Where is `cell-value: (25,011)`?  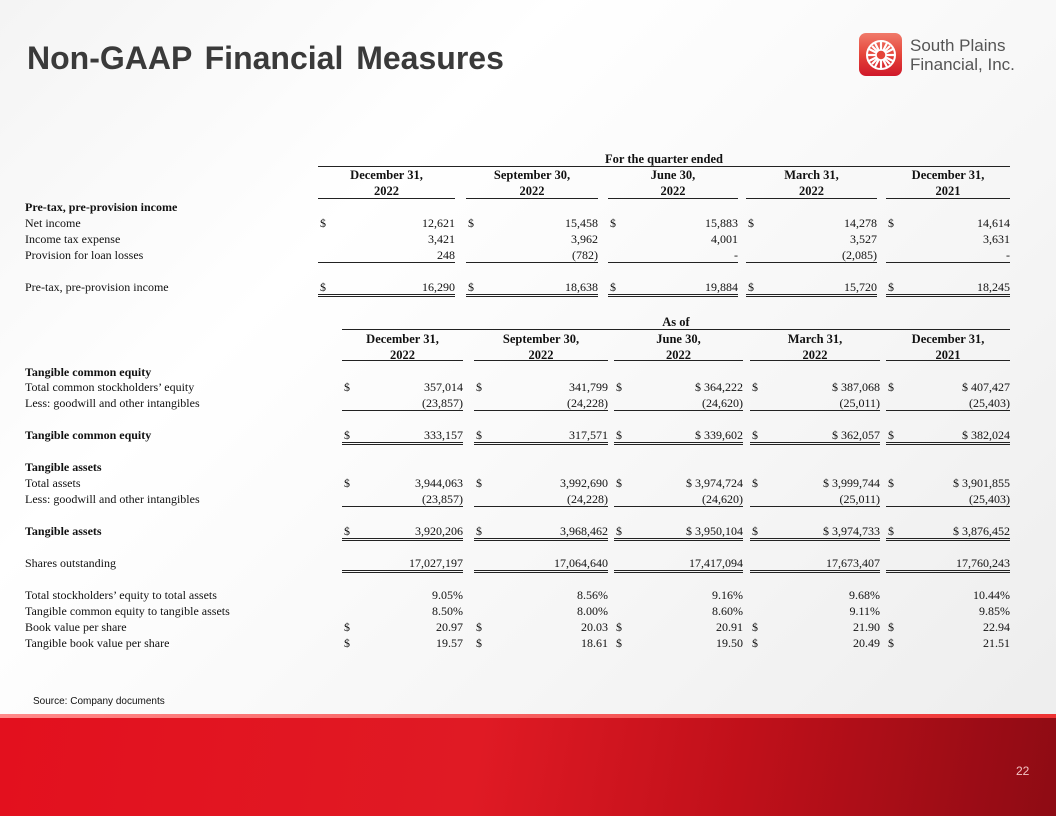
cell-value: (25,011) is located at coordinates (859, 499).